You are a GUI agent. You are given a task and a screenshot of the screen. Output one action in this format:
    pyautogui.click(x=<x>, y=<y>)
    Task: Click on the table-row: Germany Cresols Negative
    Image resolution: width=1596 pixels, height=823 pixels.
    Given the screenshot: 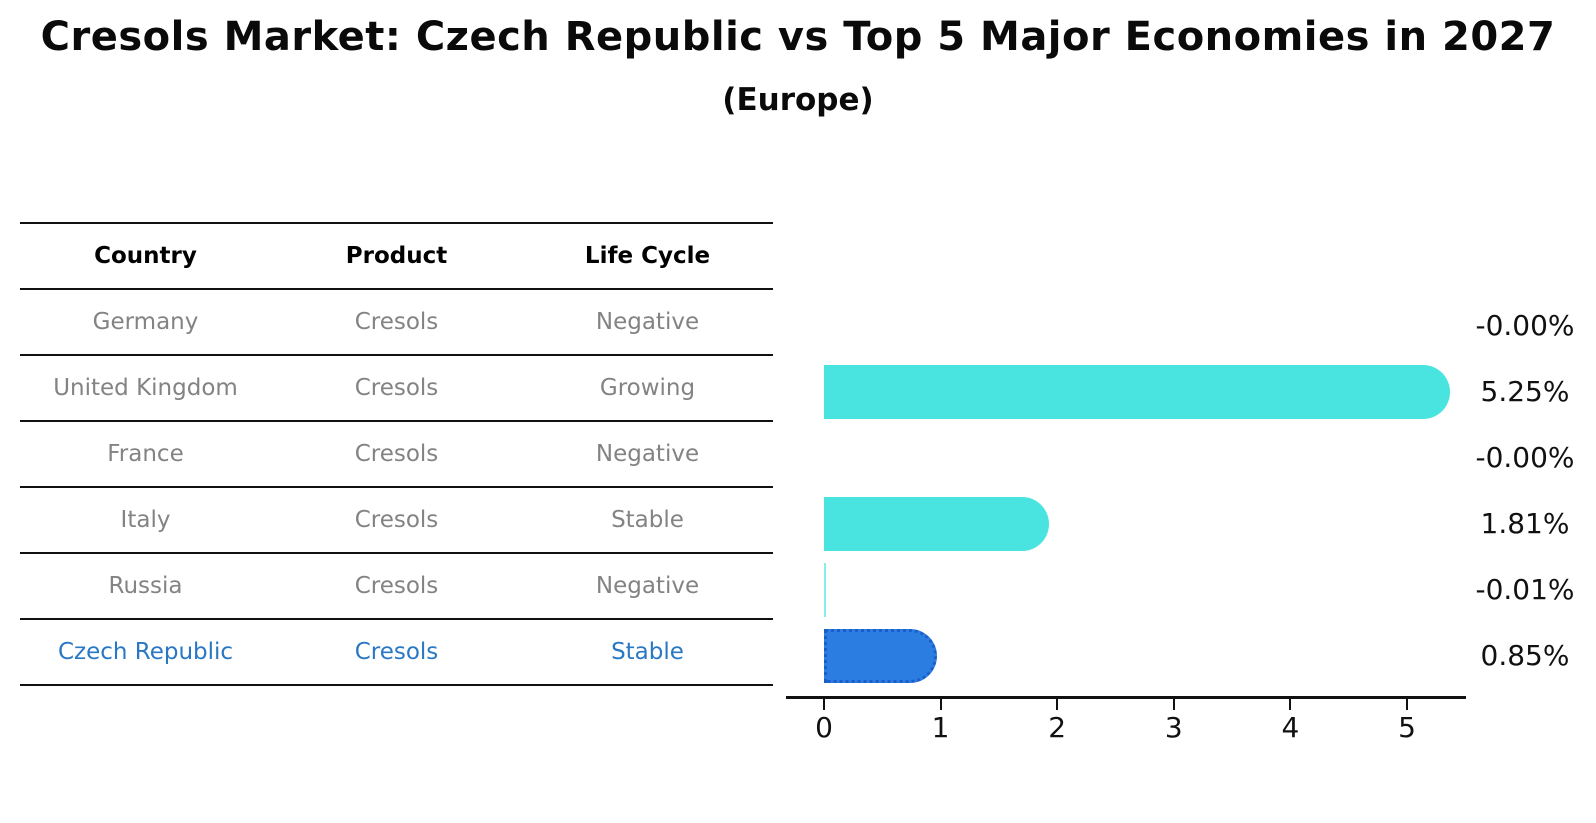 What is the action you would take?
    pyautogui.click(x=396, y=321)
    